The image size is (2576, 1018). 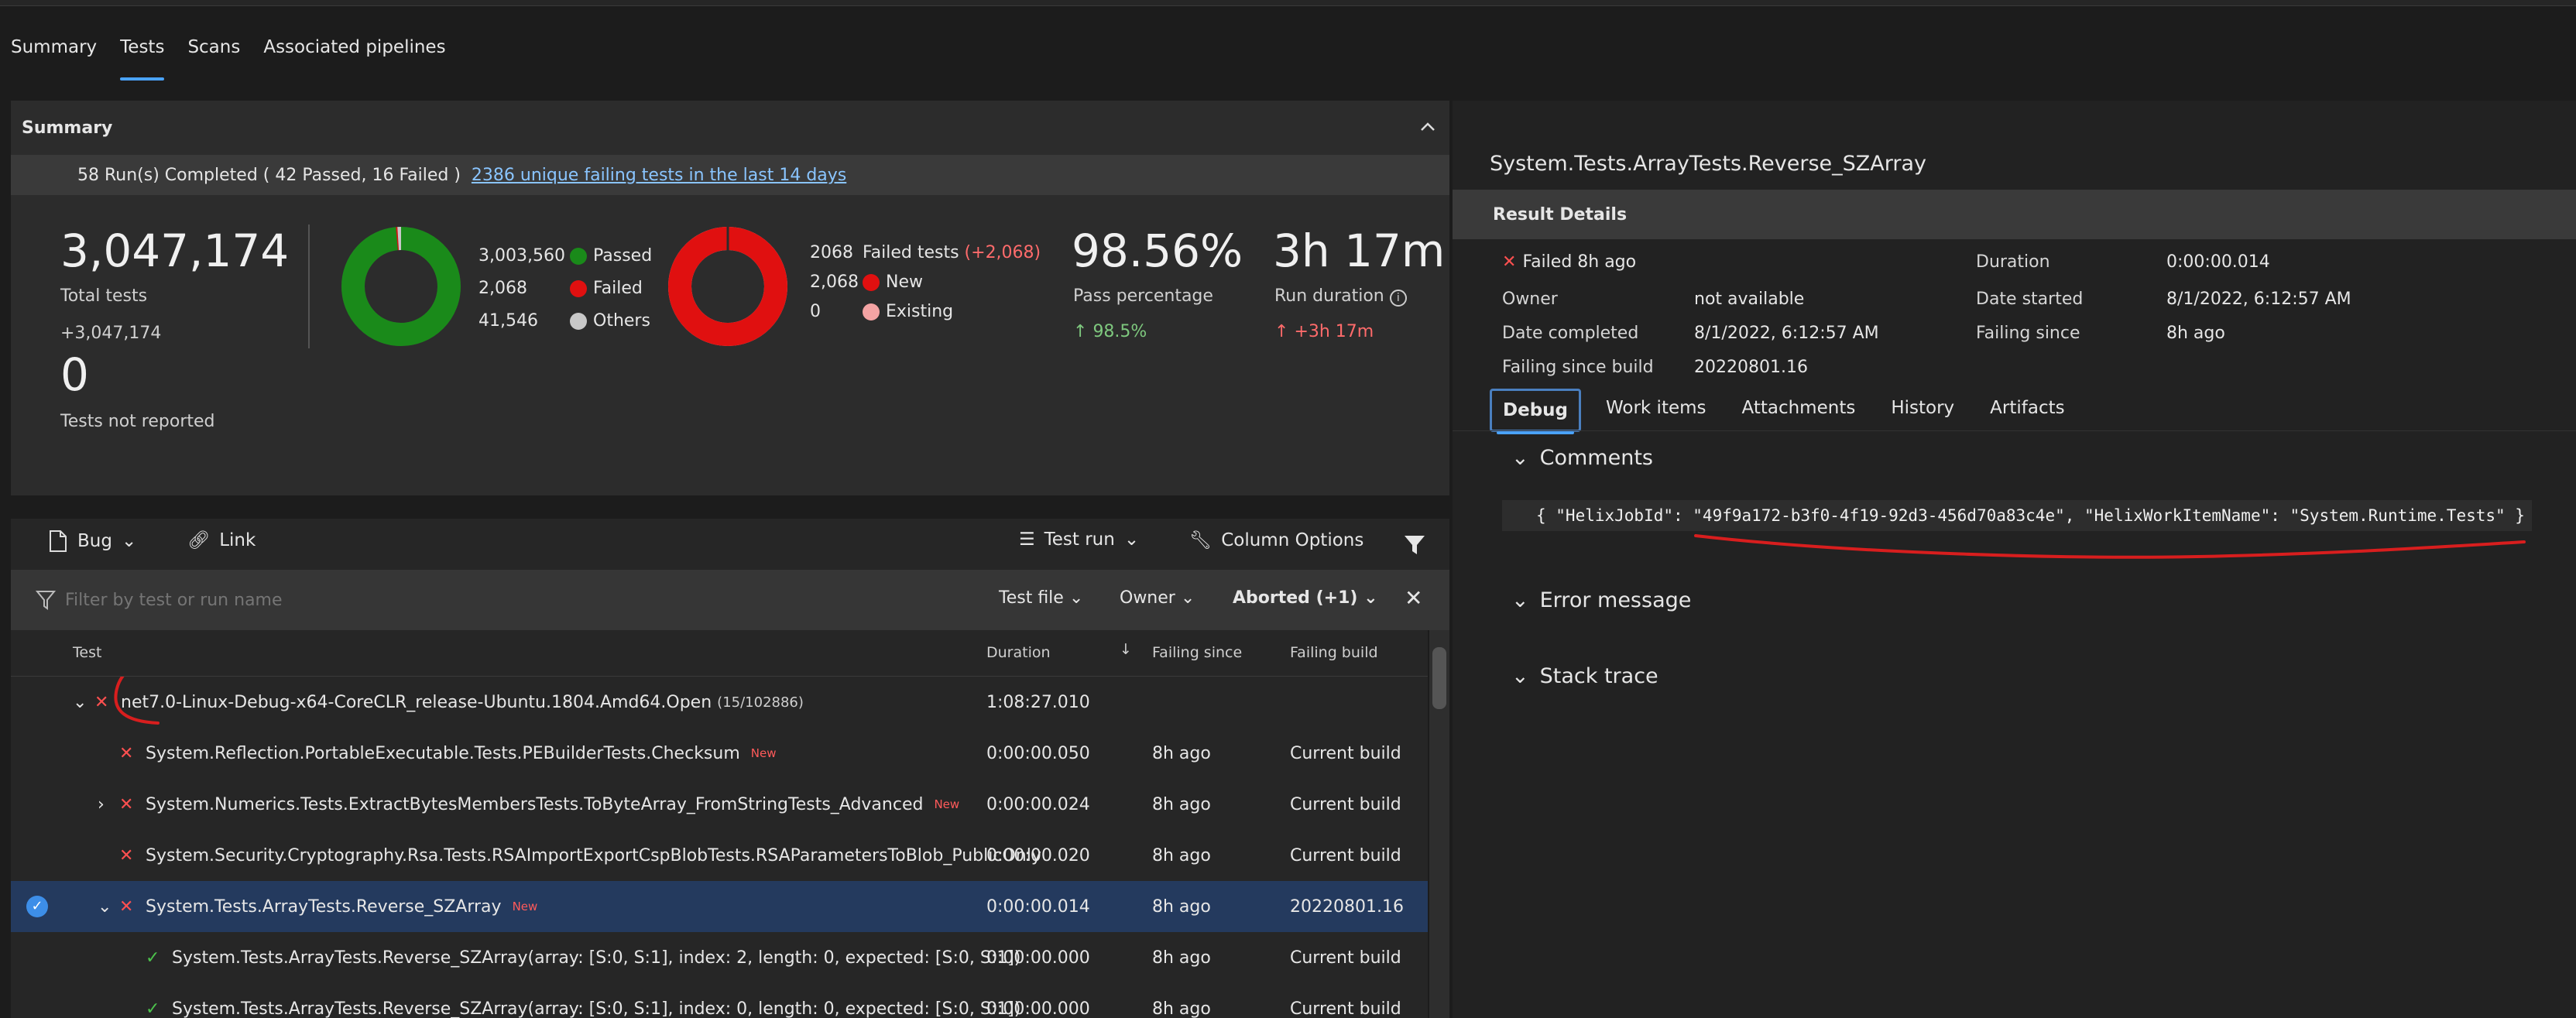 I want to click on outcome-dropdown: Aborted (+1) ⌄, so click(x=1305, y=598).